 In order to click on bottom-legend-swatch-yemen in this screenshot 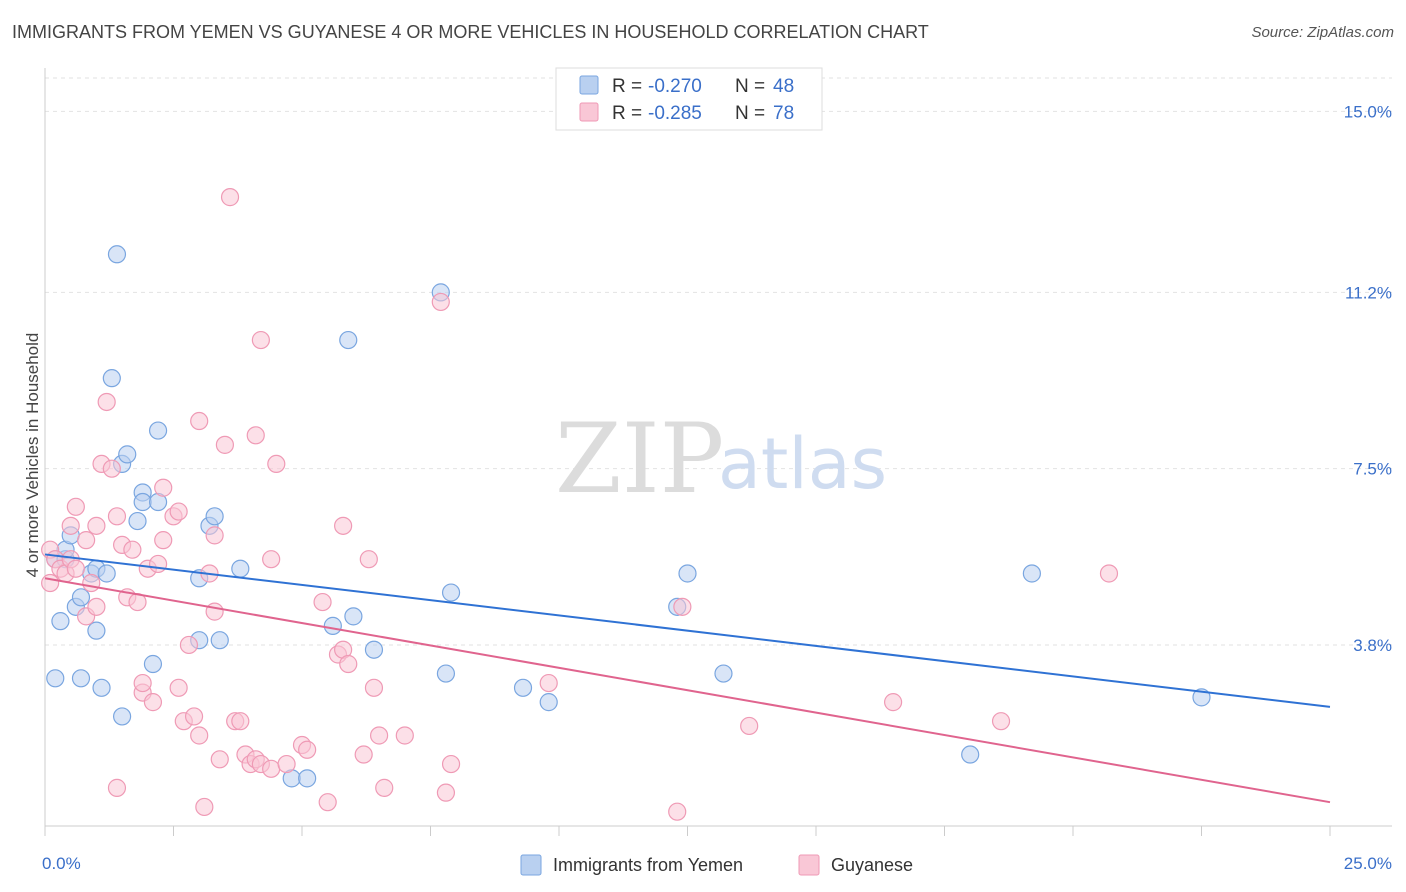, I will do `click(531, 865)`.